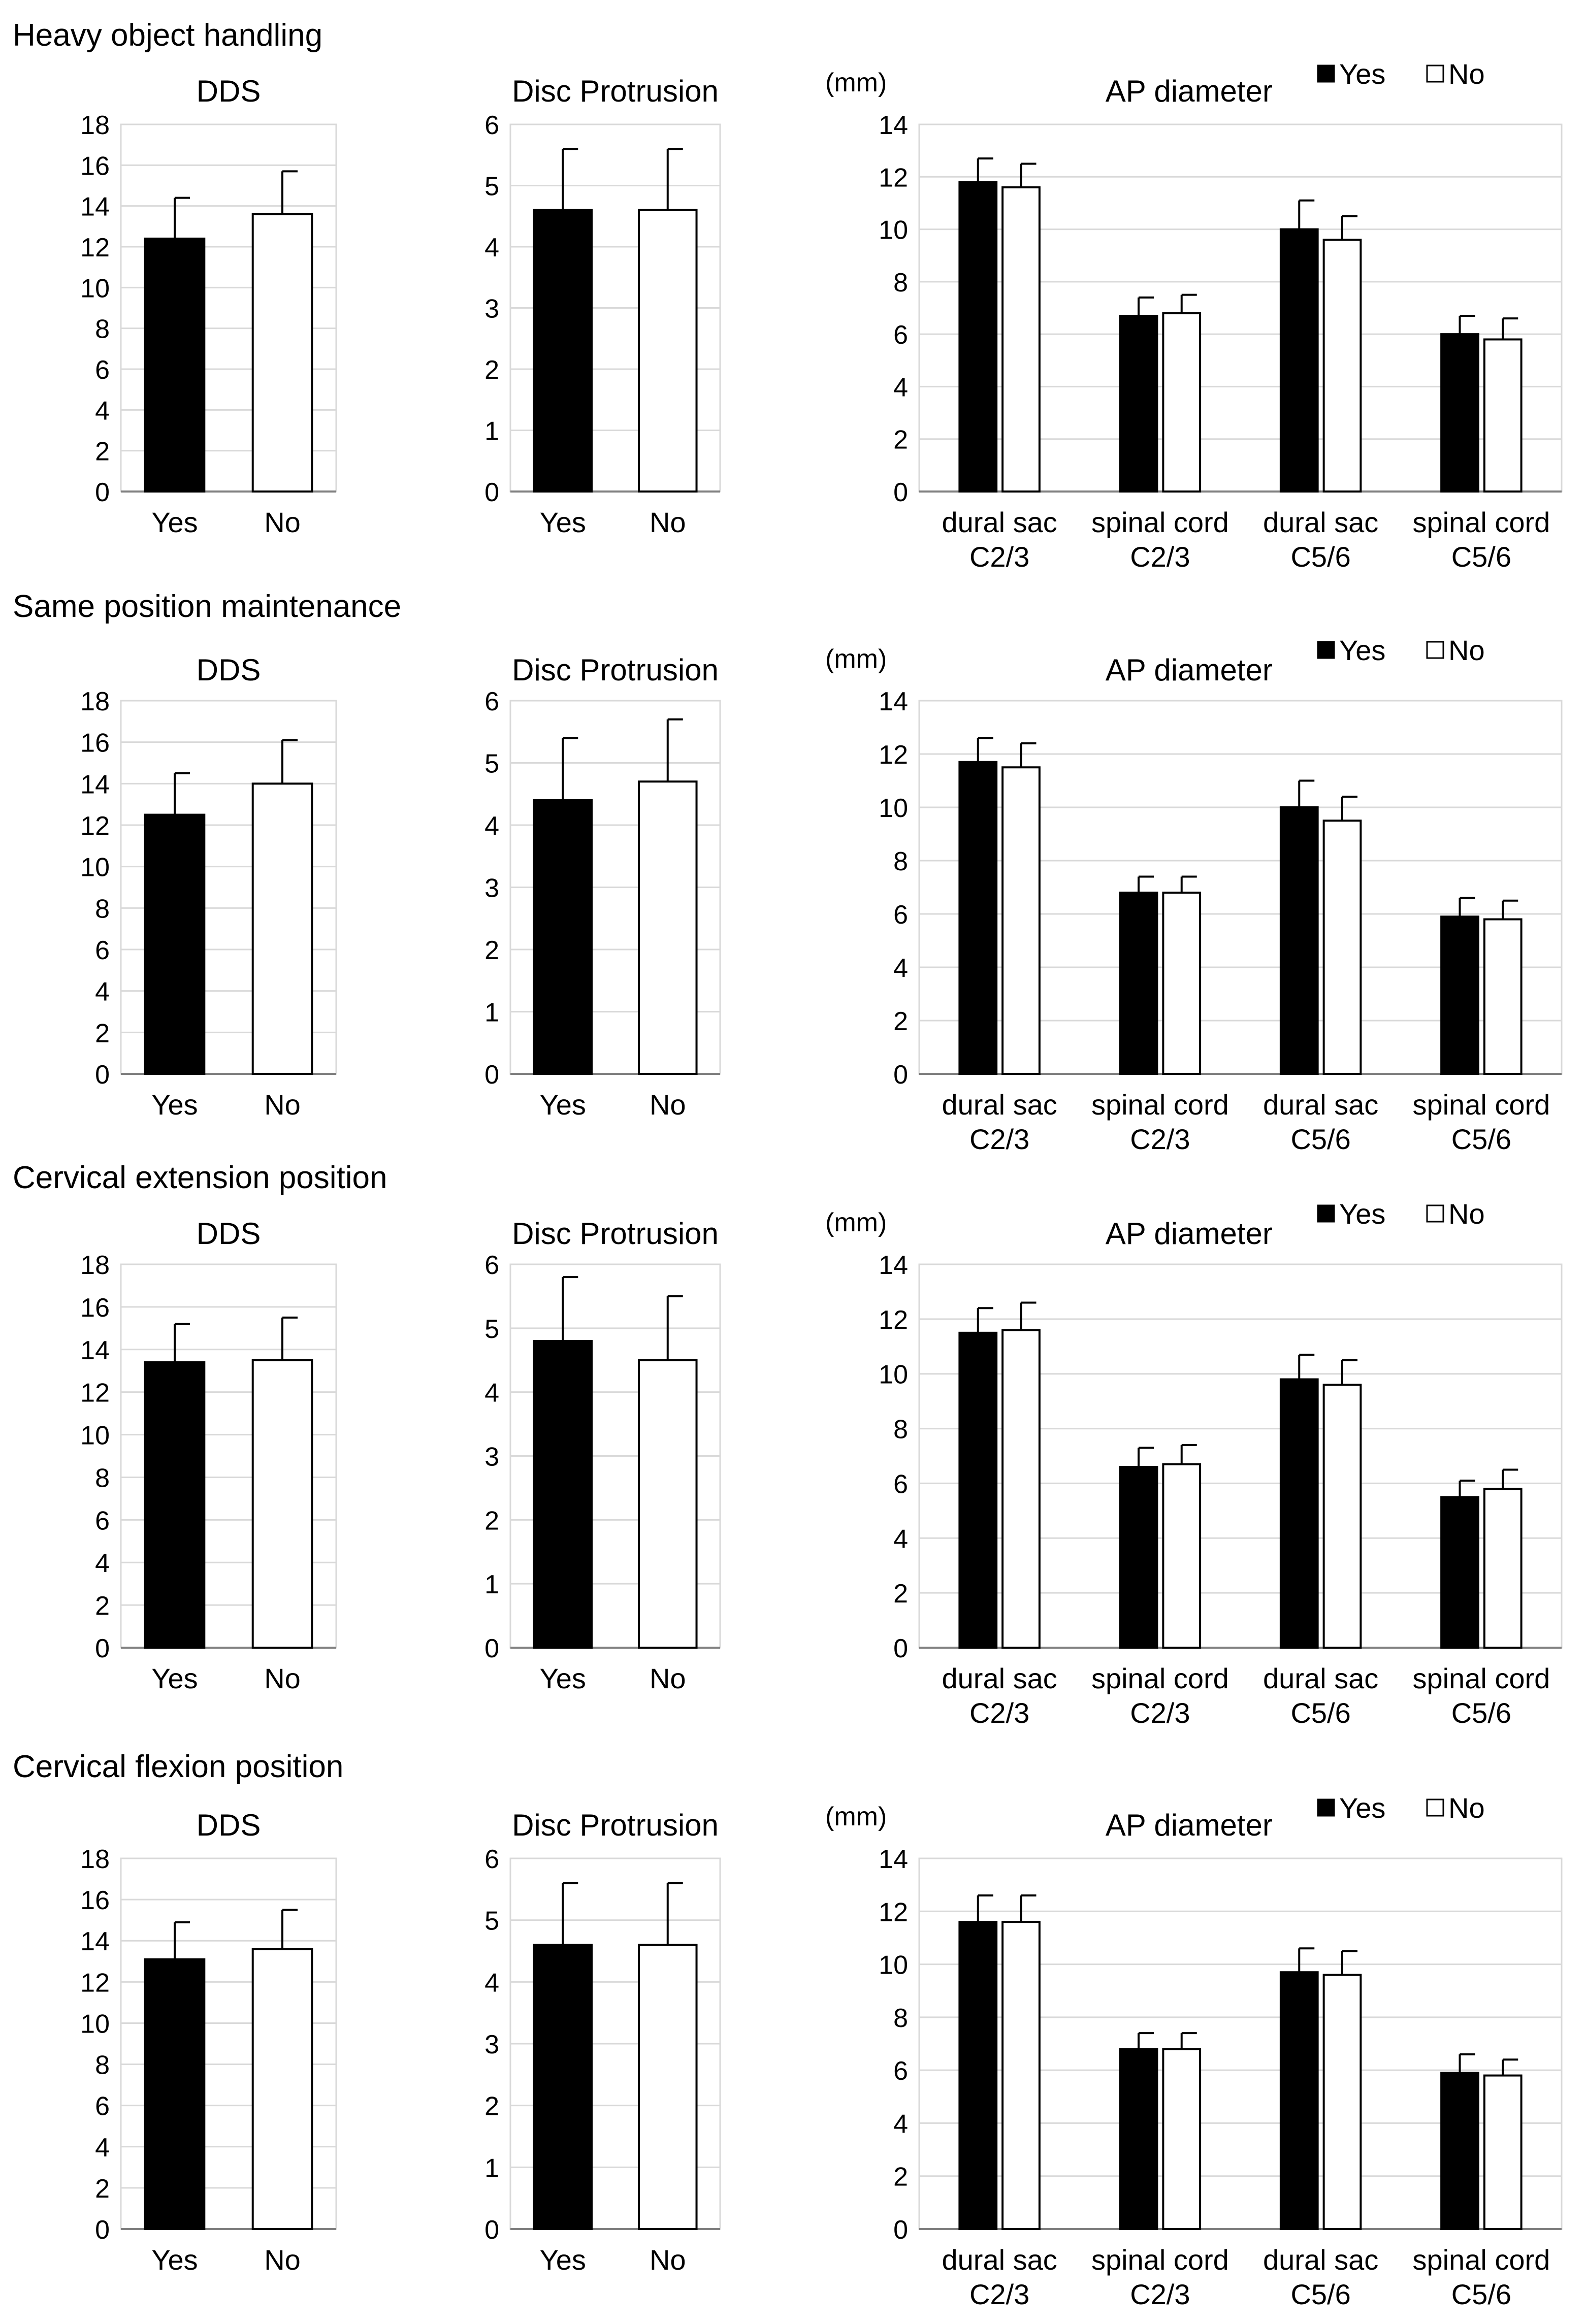  I want to click on legend-label-yes: Yes, so click(1362, 1808).